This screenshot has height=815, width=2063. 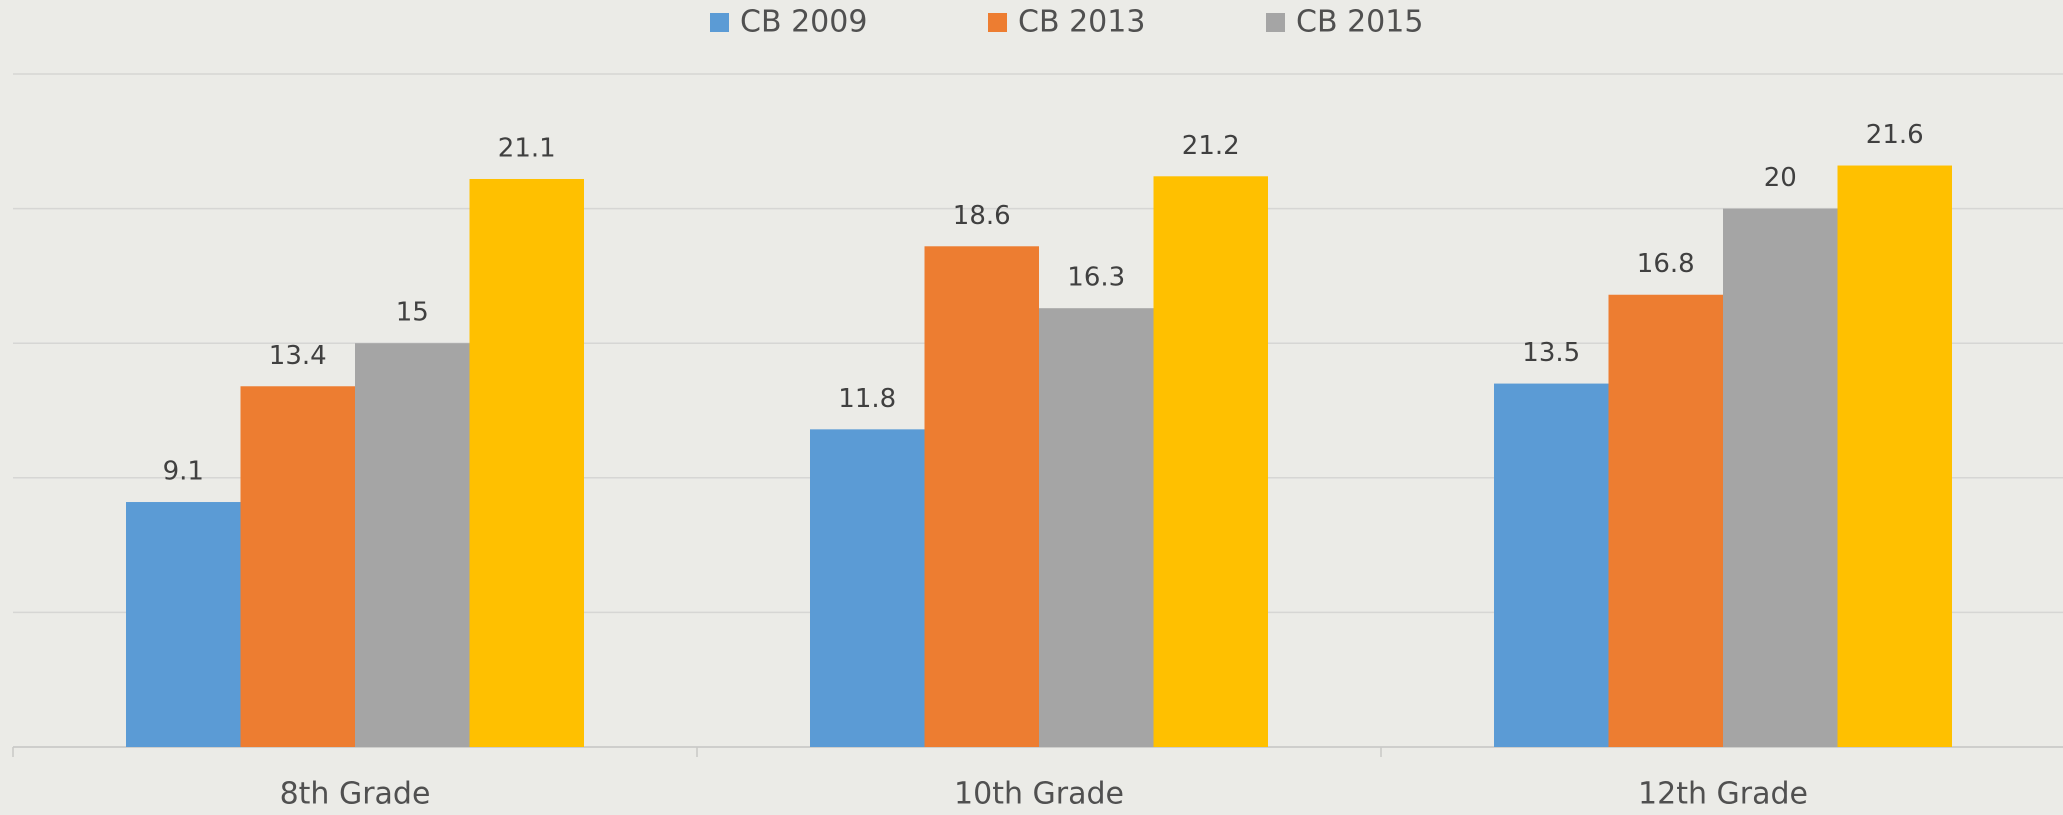 I want to click on x-tick-label: 8th Grade, so click(x=355, y=794).